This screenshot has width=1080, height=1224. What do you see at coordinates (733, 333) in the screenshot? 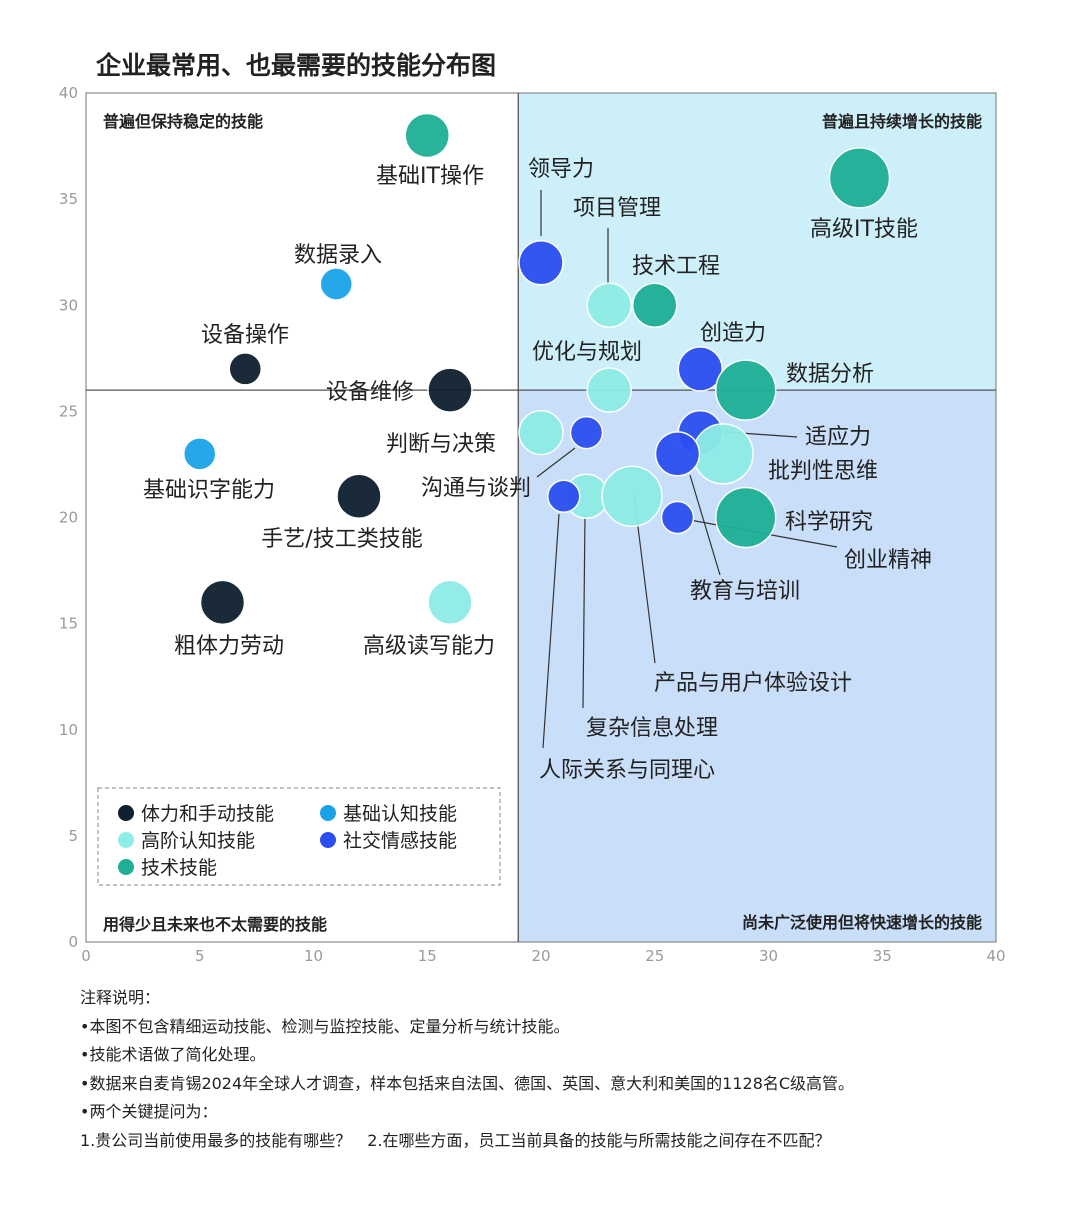
I see `point-label: 创造力` at bounding box center [733, 333].